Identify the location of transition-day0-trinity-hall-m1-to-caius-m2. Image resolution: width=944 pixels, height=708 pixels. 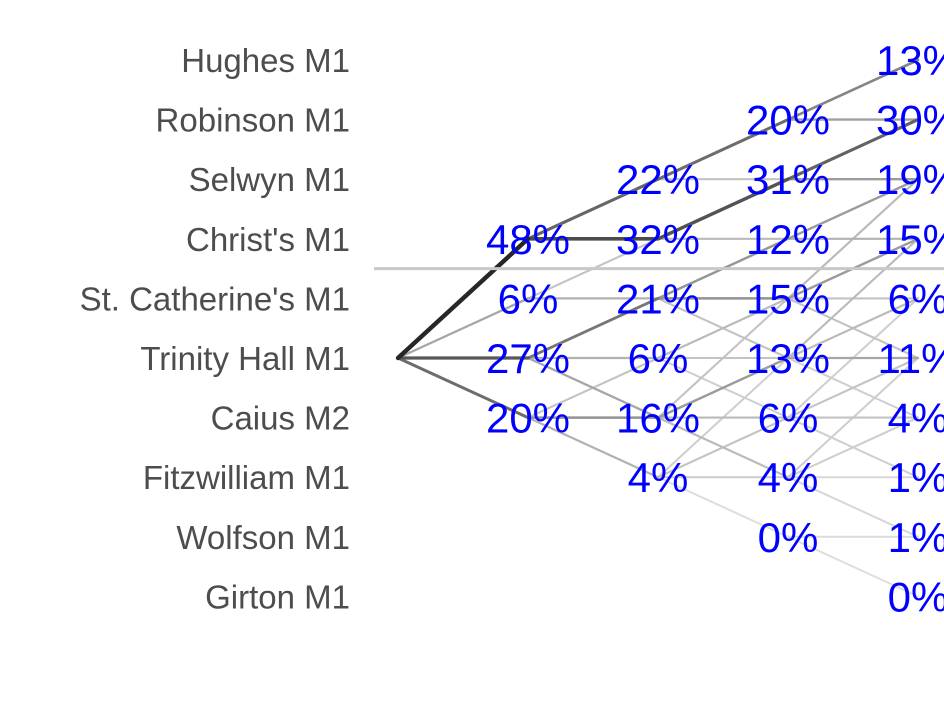
(463, 388).